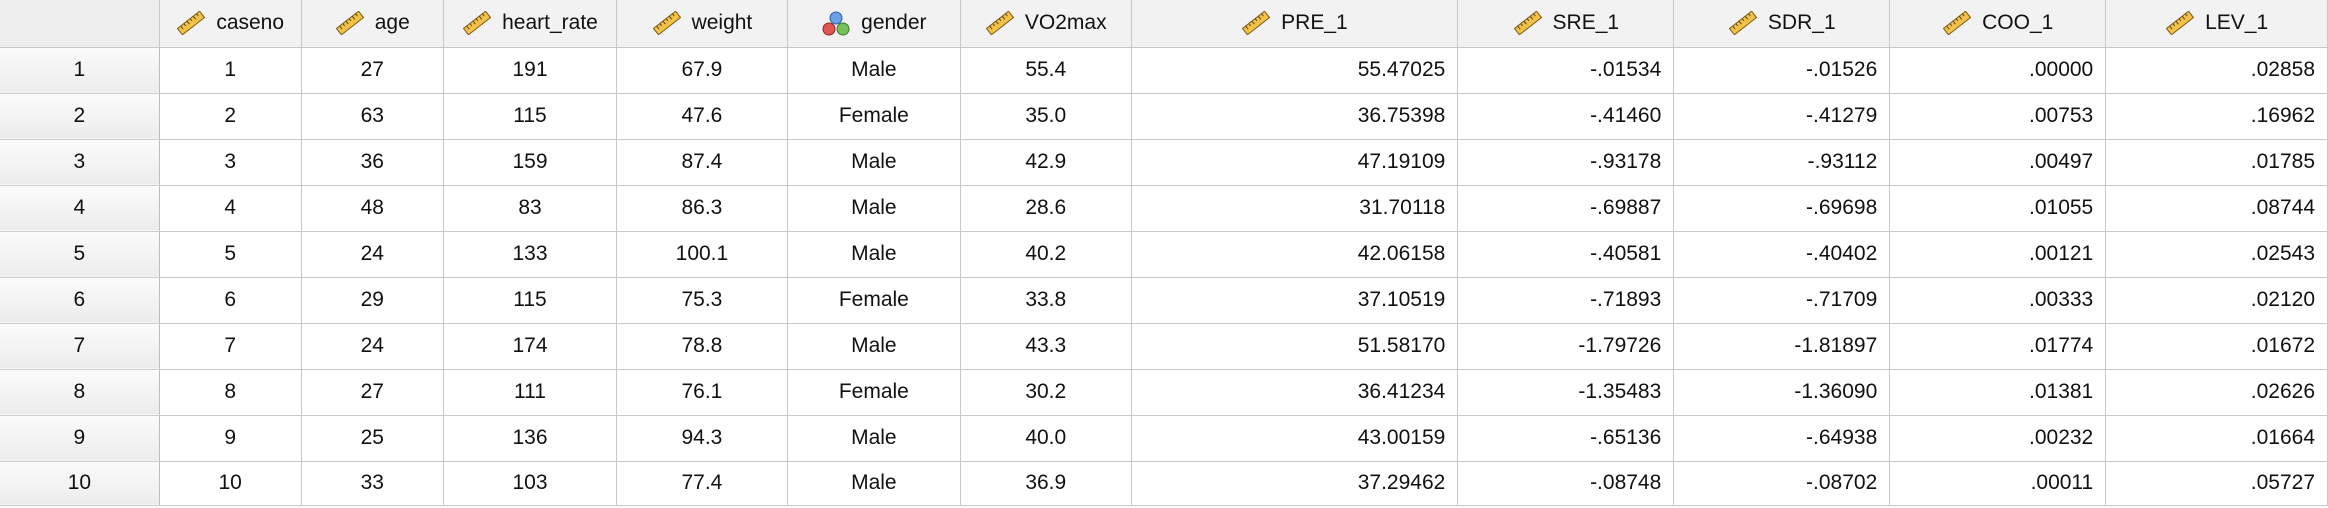 The width and height of the screenshot is (2328, 508). I want to click on cell-caseno: 2, so click(230, 116).